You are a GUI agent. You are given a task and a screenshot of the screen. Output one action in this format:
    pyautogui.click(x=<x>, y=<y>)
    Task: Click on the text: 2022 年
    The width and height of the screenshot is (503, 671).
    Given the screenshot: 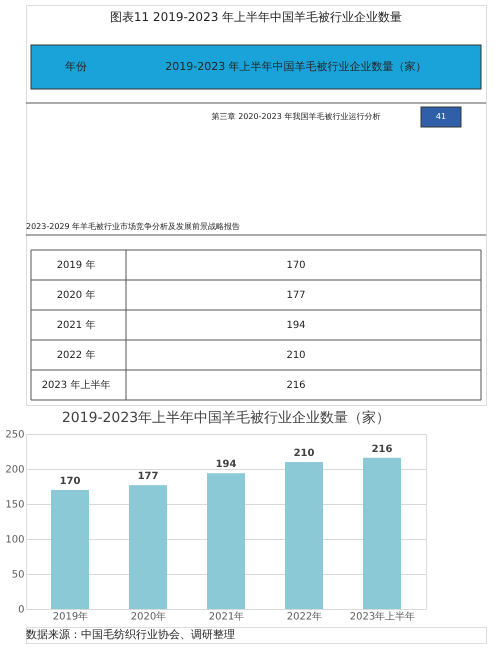 What is the action you would take?
    pyautogui.click(x=76, y=355)
    